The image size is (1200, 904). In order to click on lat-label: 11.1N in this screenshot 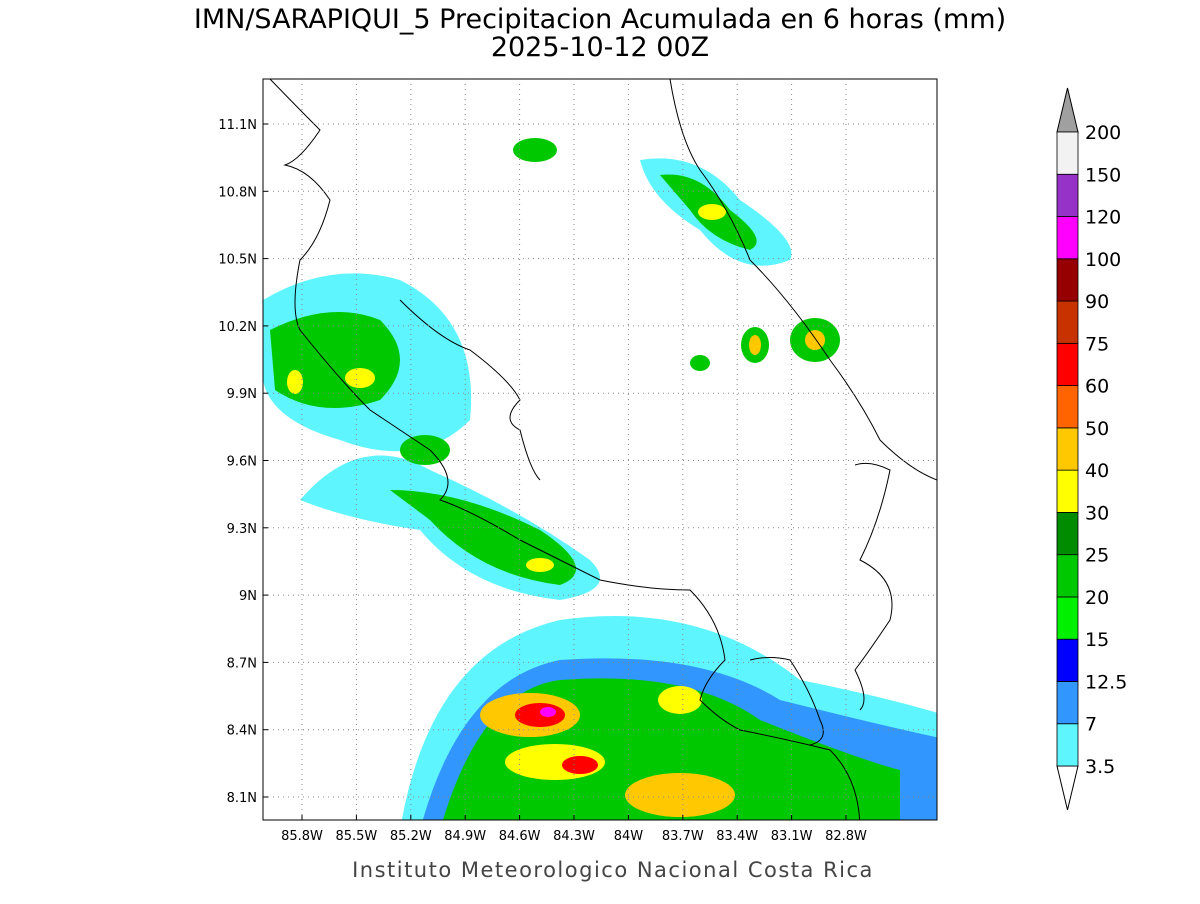, I will do `click(237, 125)`.